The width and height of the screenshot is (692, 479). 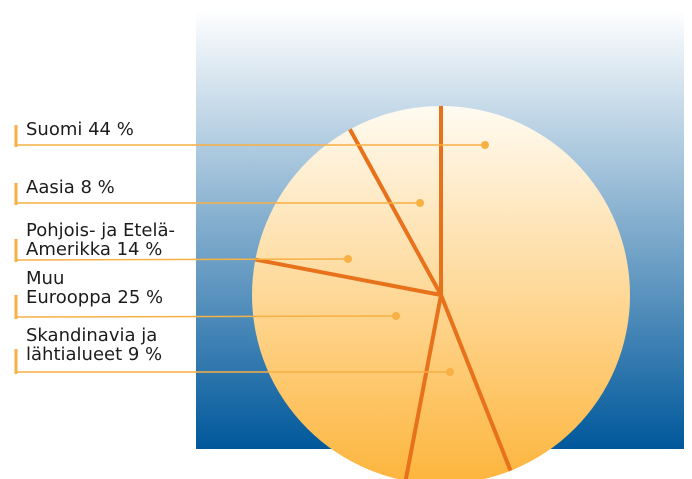 I want to click on slice-label: lähtialueet 9 %, so click(x=94, y=354).